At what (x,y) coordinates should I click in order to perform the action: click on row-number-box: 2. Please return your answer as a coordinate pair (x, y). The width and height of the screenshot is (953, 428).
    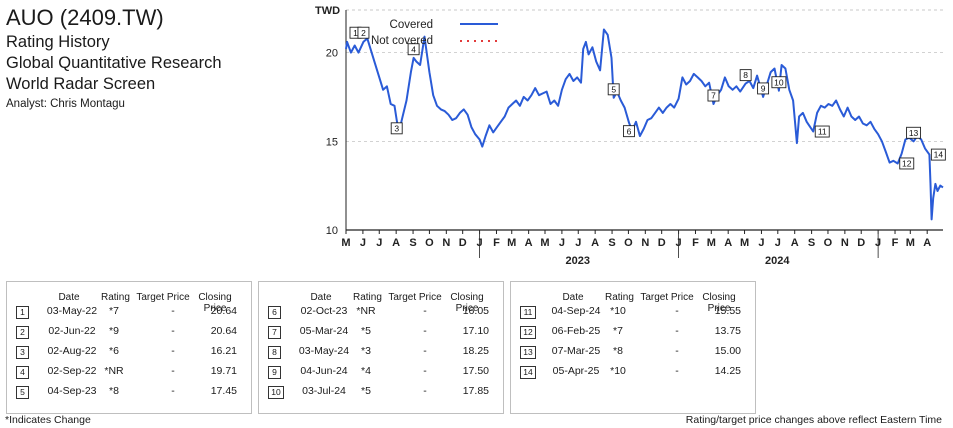
    Looking at the image, I should click on (22, 332).